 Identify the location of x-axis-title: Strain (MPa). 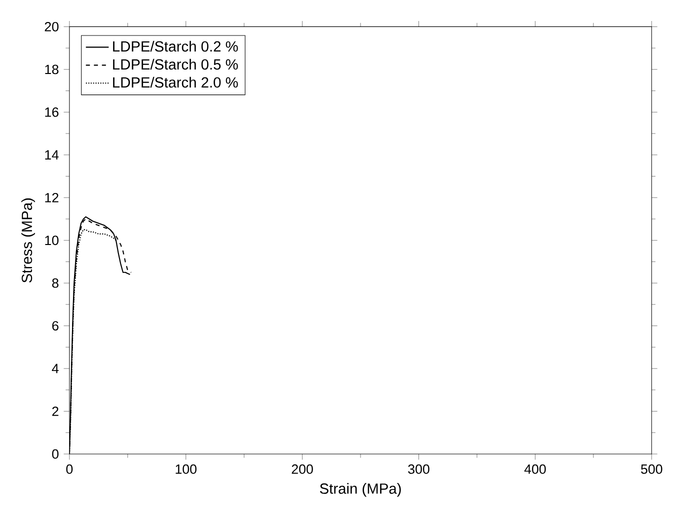
(360, 490).